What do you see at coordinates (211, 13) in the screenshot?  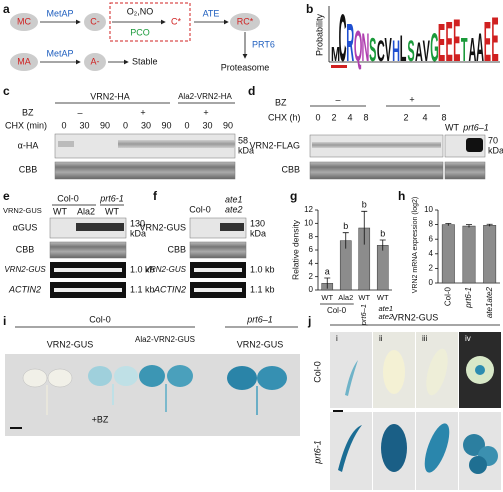 I see `enzyme: ATE` at bounding box center [211, 13].